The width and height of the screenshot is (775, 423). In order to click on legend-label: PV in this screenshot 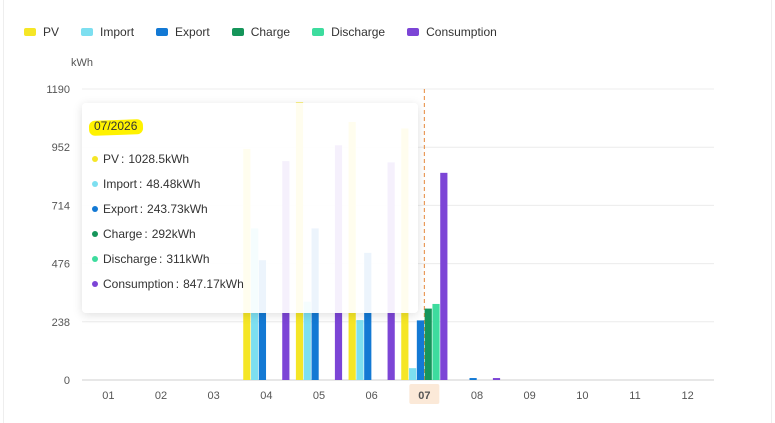, I will do `click(51, 32)`.